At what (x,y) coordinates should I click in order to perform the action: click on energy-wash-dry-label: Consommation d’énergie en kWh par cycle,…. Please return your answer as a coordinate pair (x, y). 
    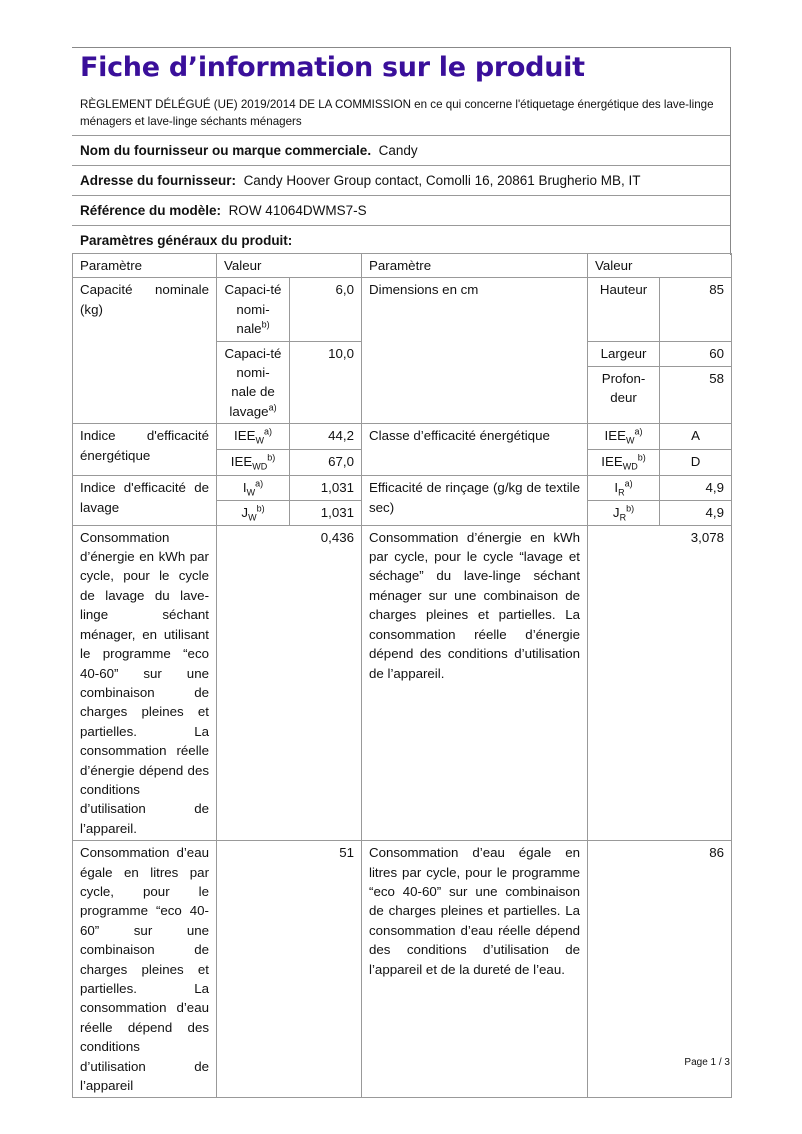
    Looking at the image, I should click on (475, 683).